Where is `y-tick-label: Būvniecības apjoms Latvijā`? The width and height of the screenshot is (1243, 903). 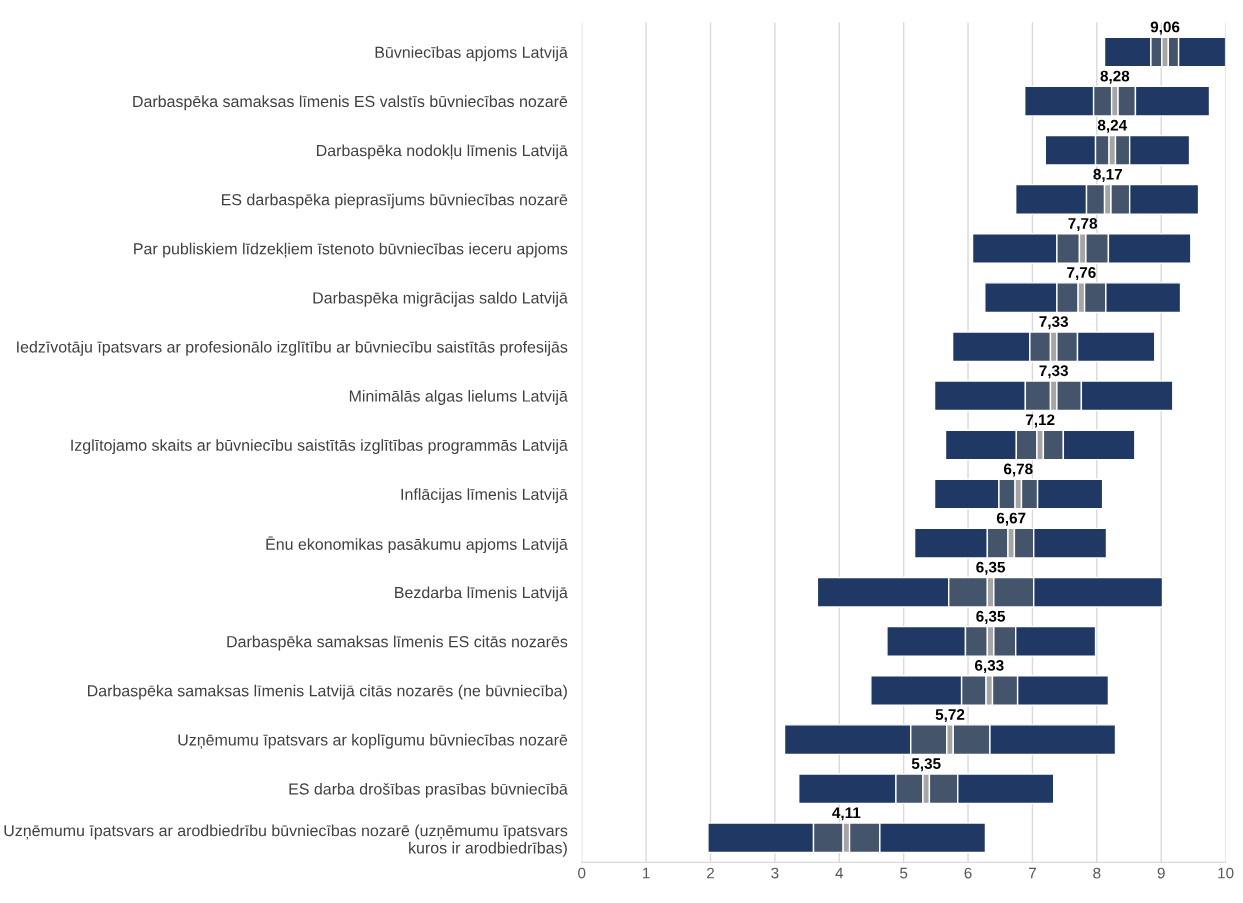 y-tick-label: Būvniecības apjoms Latvijā is located at coordinates (471, 54).